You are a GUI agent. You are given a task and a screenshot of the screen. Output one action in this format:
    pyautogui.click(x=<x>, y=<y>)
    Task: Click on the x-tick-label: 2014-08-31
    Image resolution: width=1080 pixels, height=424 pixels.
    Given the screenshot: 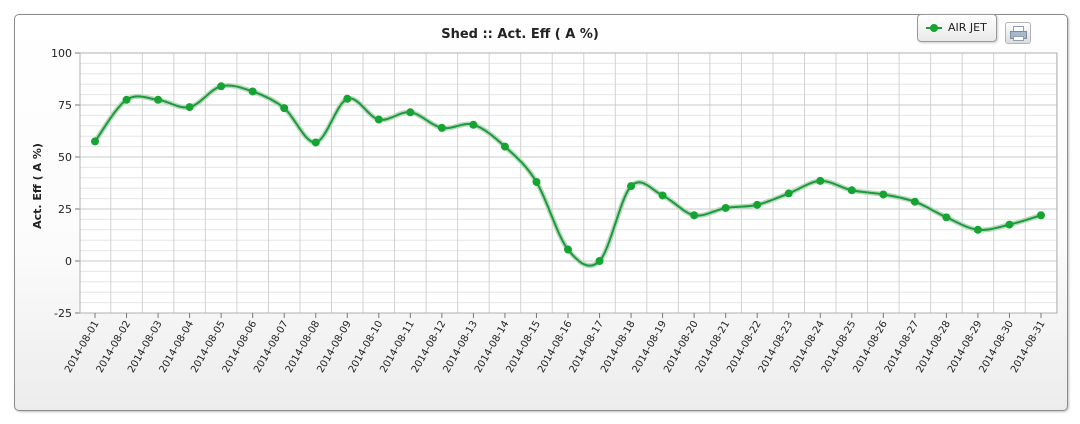 What is the action you would take?
    pyautogui.click(x=1028, y=347)
    